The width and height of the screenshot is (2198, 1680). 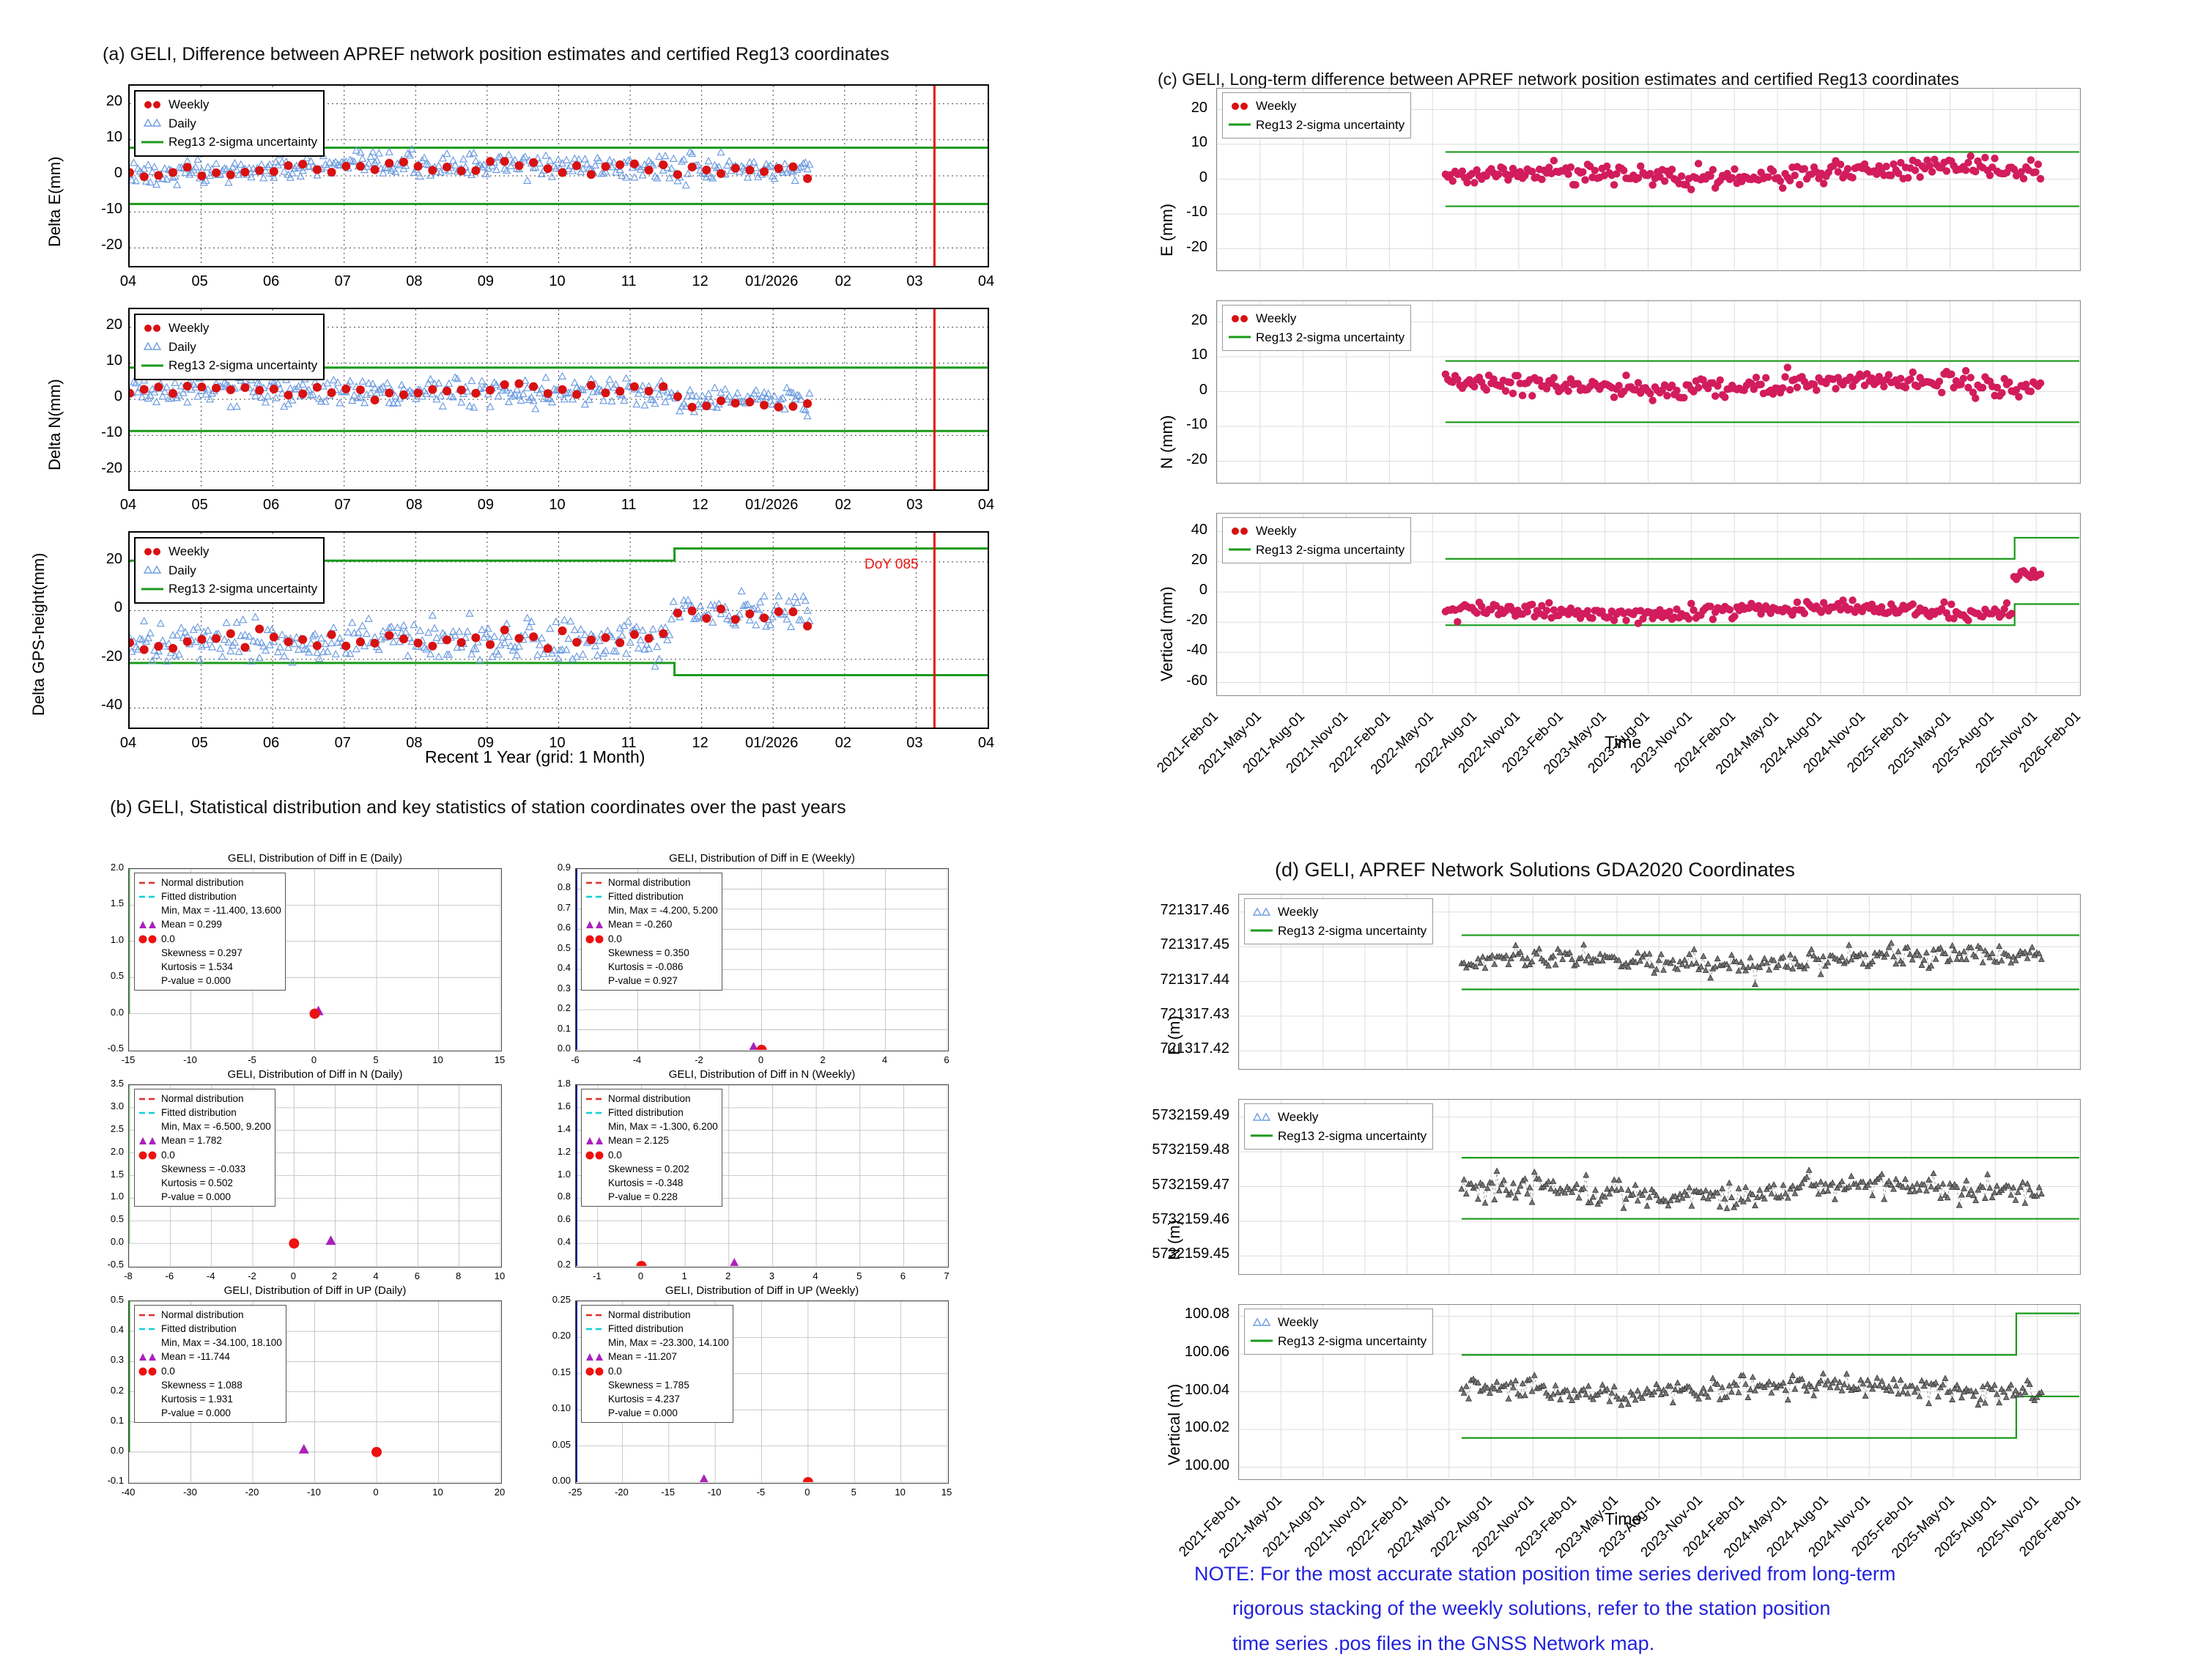 I want to click on fitted-dist-icon, so click(x=148, y=1329).